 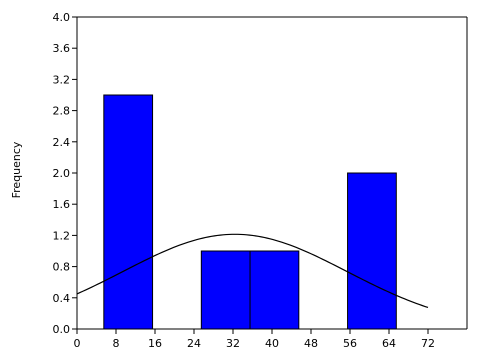 What do you see at coordinates (350, 343) in the screenshot?
I see `x-tick-label: 56` at bounding box center [350, 343].